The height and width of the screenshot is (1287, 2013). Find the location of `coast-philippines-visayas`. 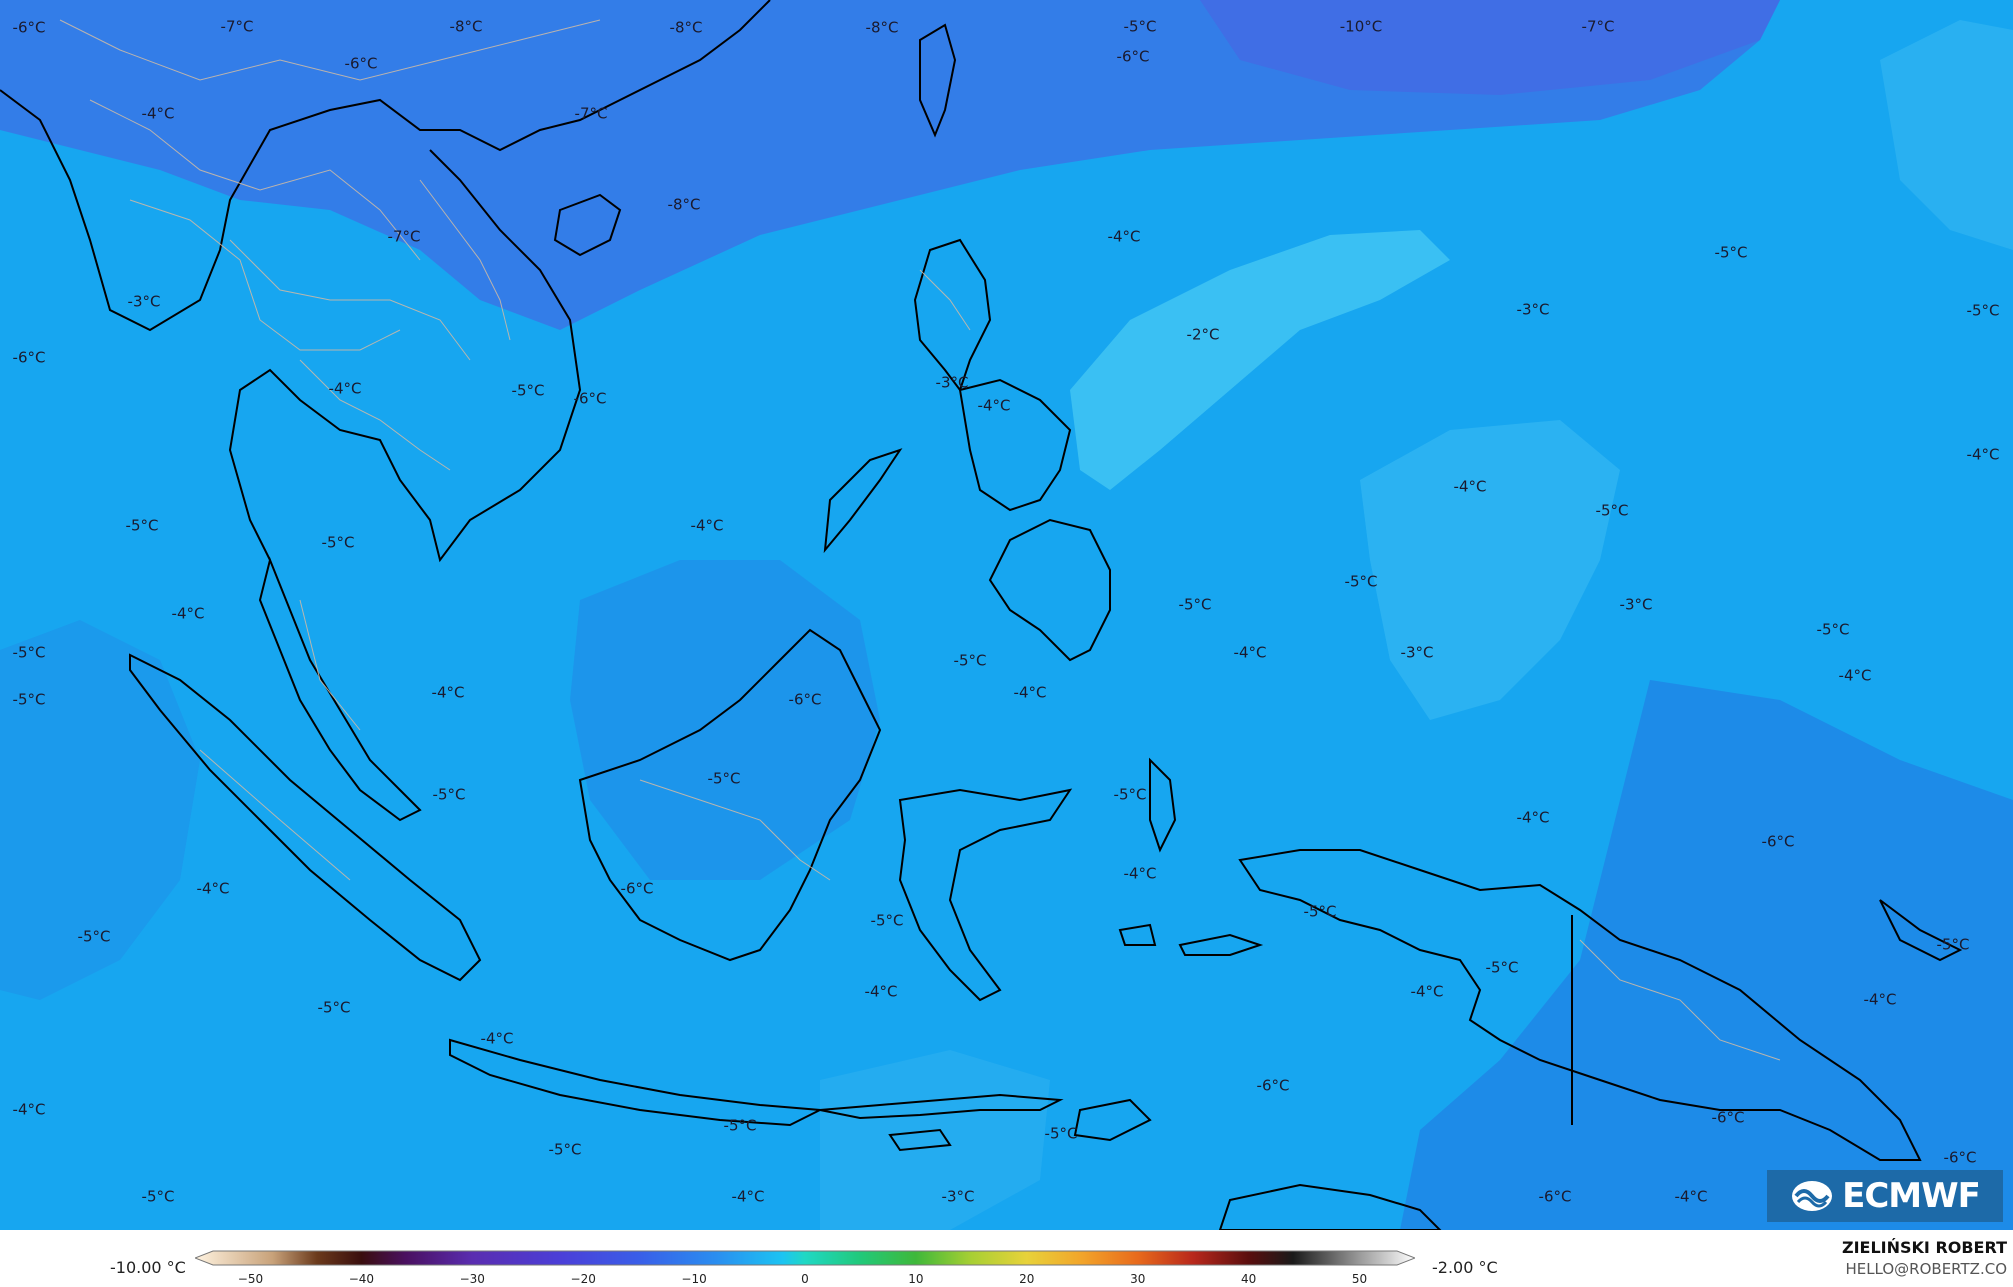

coast-philippines-visayas is located at coordinates (1015, 445).